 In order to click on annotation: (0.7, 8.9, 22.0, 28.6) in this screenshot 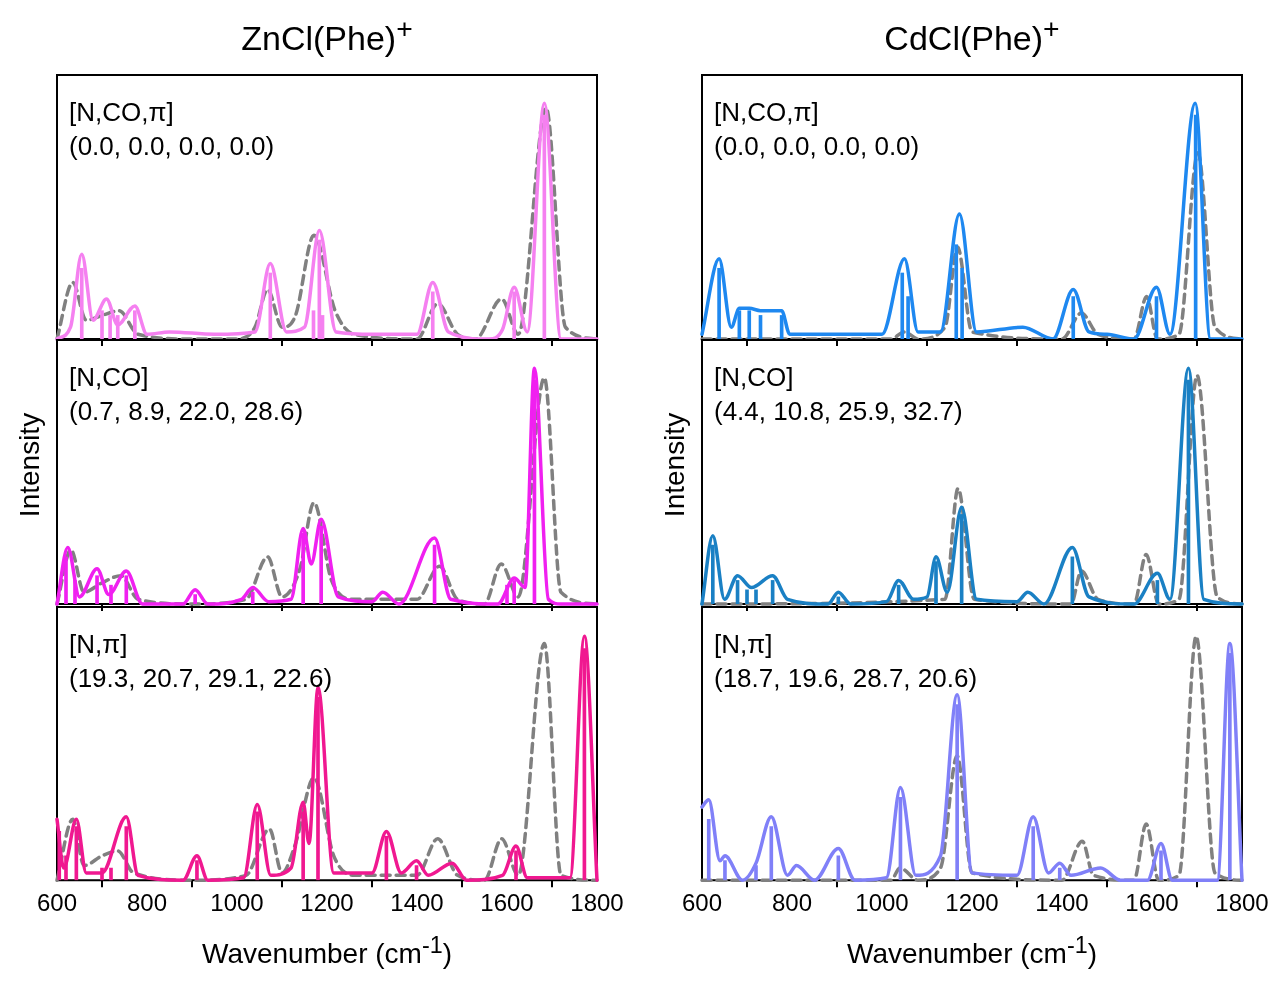, I will do `click(186, 411)`.